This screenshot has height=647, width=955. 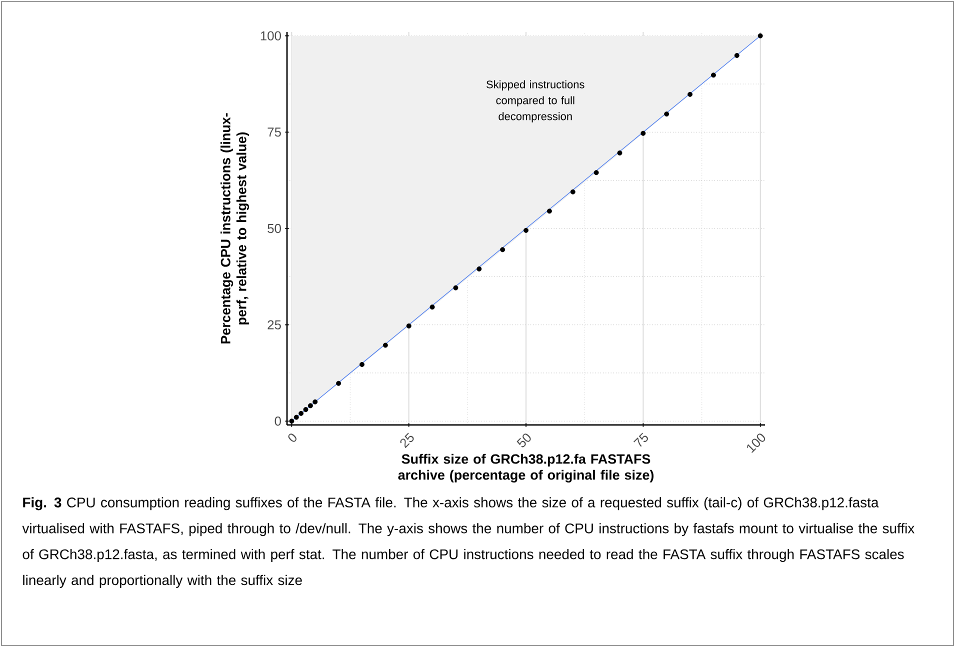 I want to click on annotation: Skipped instructions compared to full decompression, so click(x=535, y=101).